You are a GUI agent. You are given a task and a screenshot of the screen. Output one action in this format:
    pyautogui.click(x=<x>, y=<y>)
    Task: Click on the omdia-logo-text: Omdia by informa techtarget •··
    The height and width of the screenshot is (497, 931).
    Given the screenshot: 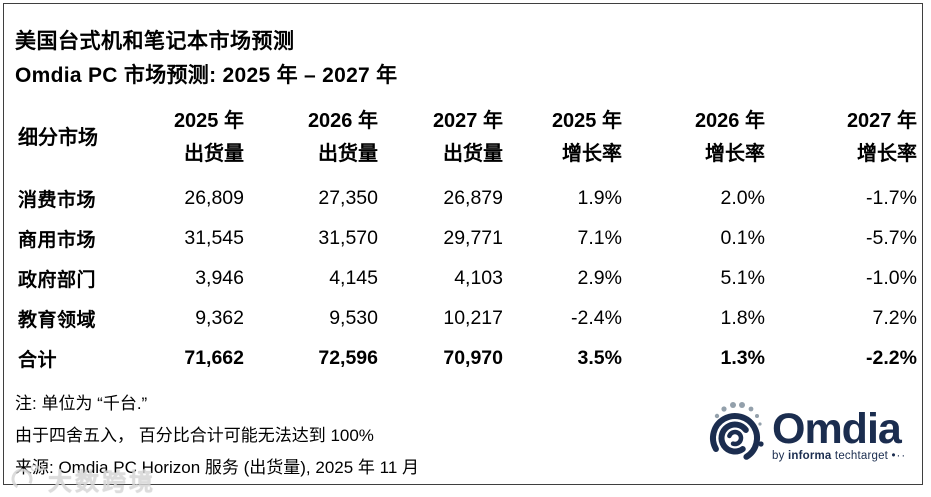 What is the action you would take?
    pyautogui.click(x=839, y=433)
    